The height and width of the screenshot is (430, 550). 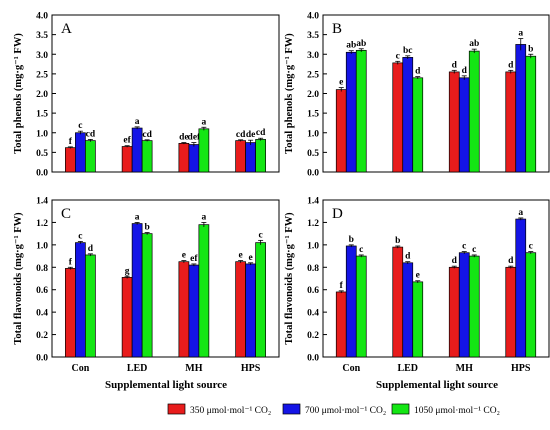 What do you see at coordinates (127, 271) in the screenshot?
I see `significance-letter: g` at bounding box center [127, 271].